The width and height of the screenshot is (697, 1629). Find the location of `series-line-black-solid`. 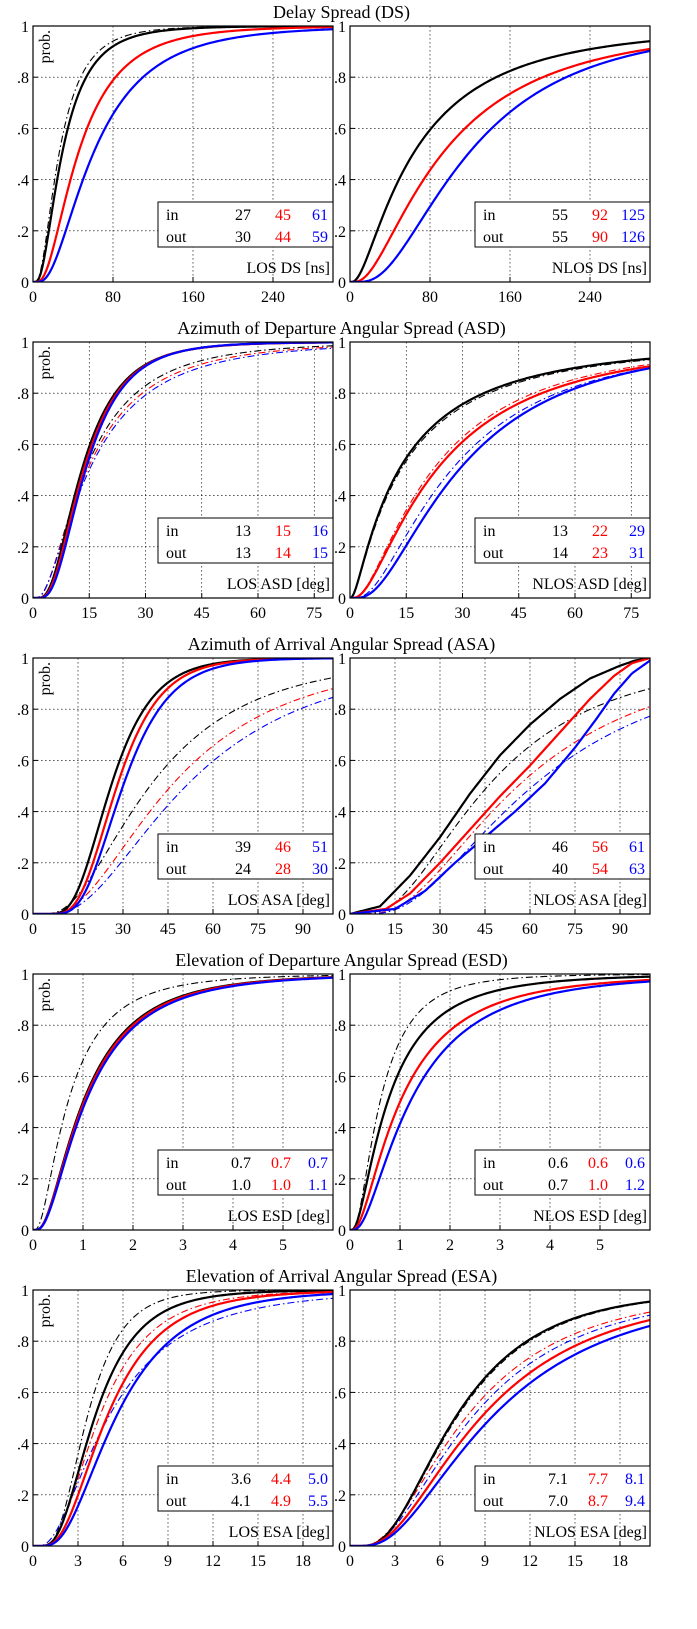

series-line-black-solid is located at coordinates (500, 1102).